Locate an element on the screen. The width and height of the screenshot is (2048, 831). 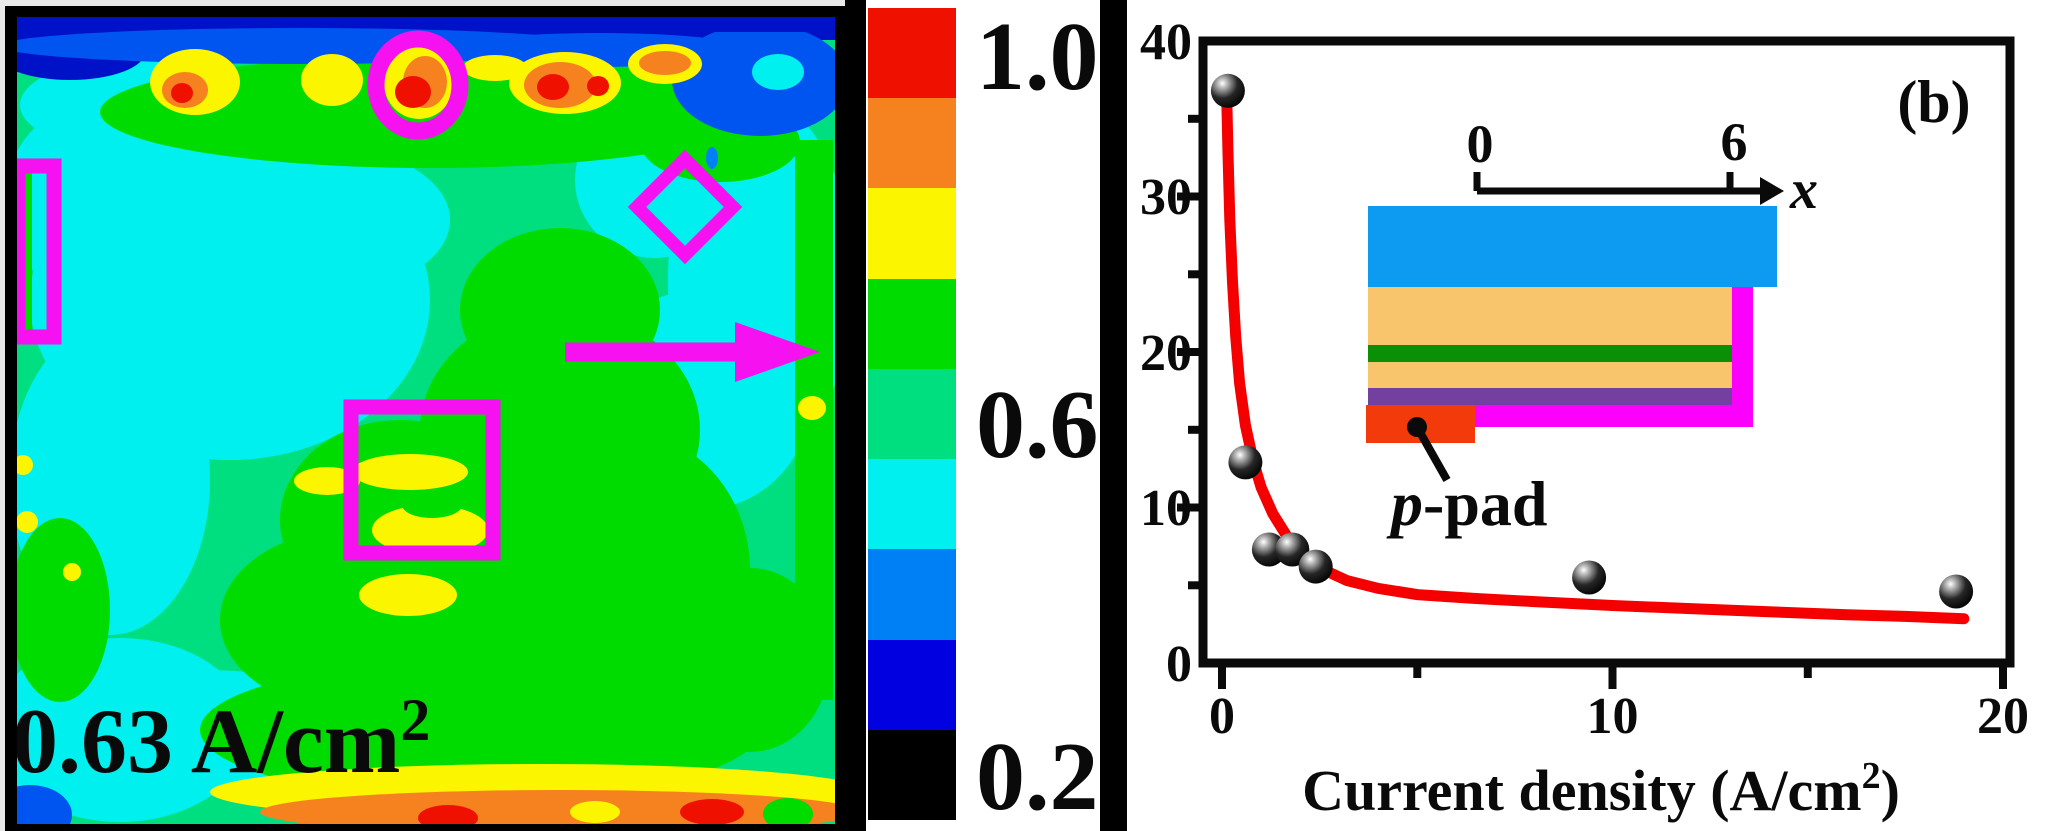
colorbar-strip is located at coordinates (912, 414).